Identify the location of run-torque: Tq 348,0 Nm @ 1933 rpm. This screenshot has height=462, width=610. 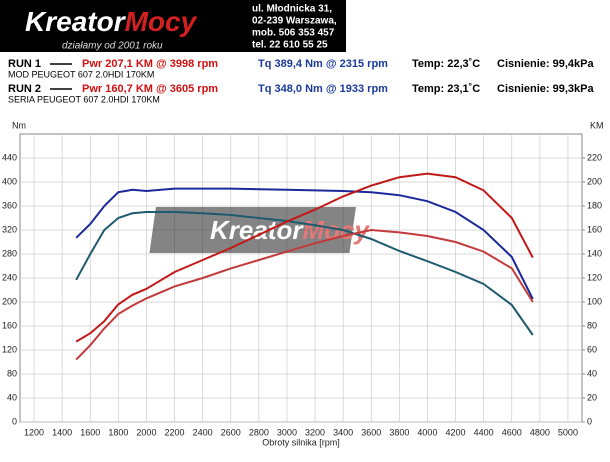
(323, 89).